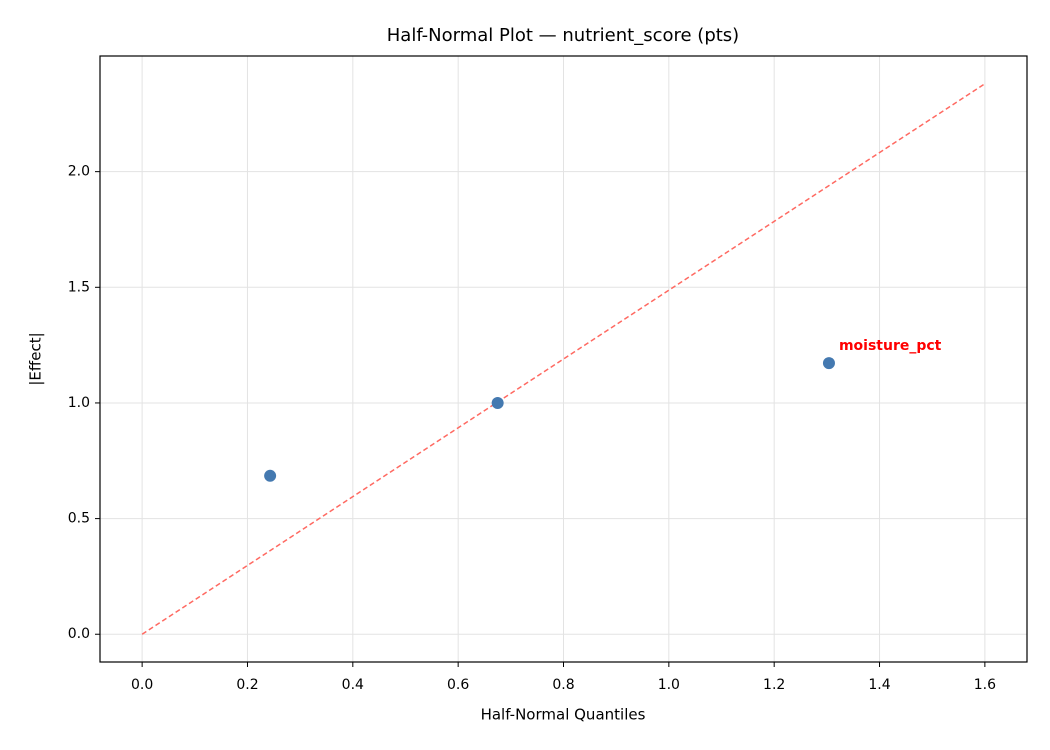 The width and height of the screenshot is (1050, 750). Describe the element at coordinates (879, 685) in the screenshot. I see `x-tick-label: 1.4` at that location.